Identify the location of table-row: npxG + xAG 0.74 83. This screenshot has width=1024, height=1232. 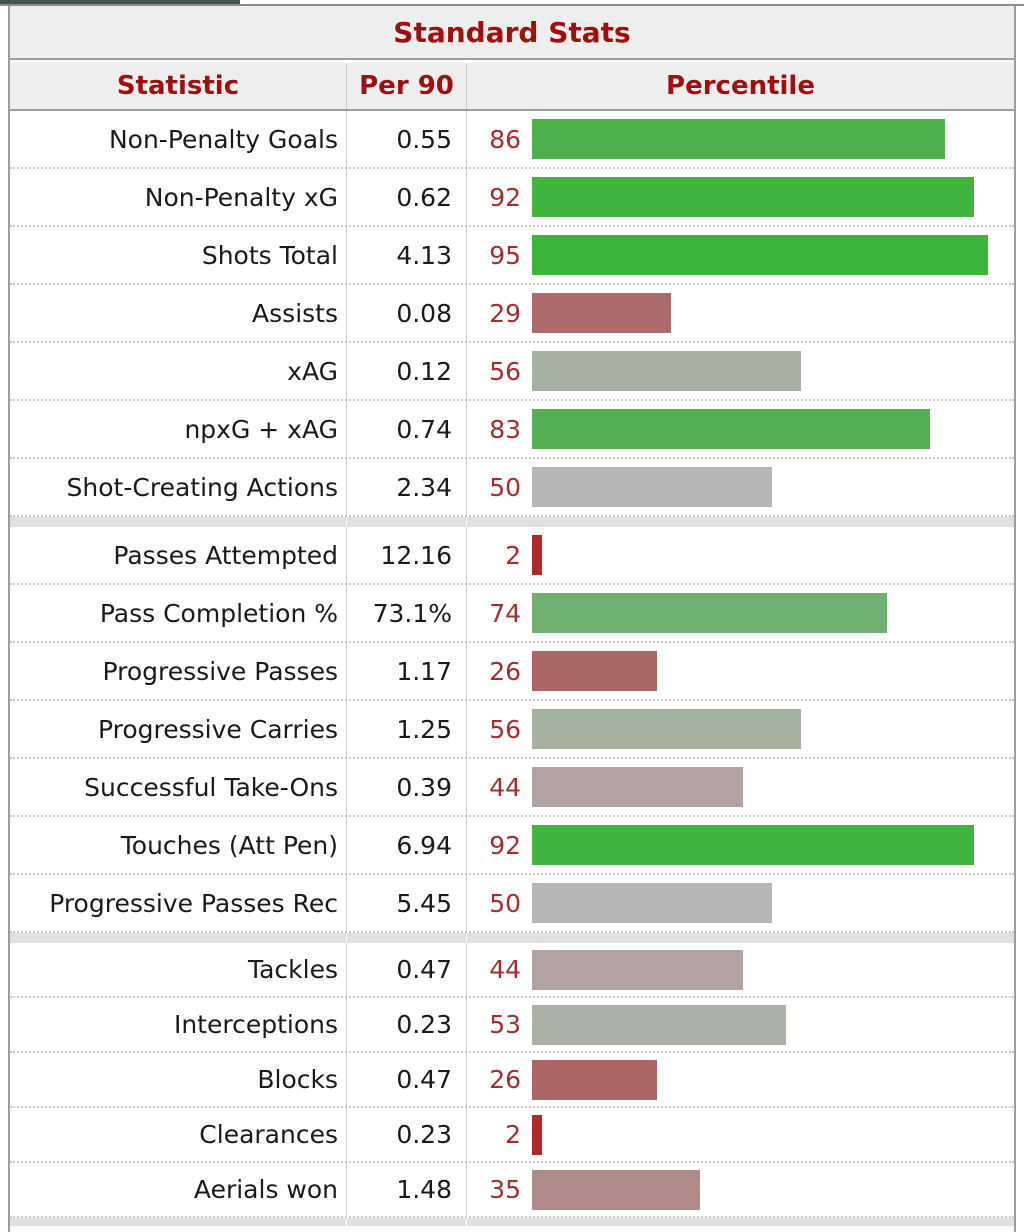
(512, 430).